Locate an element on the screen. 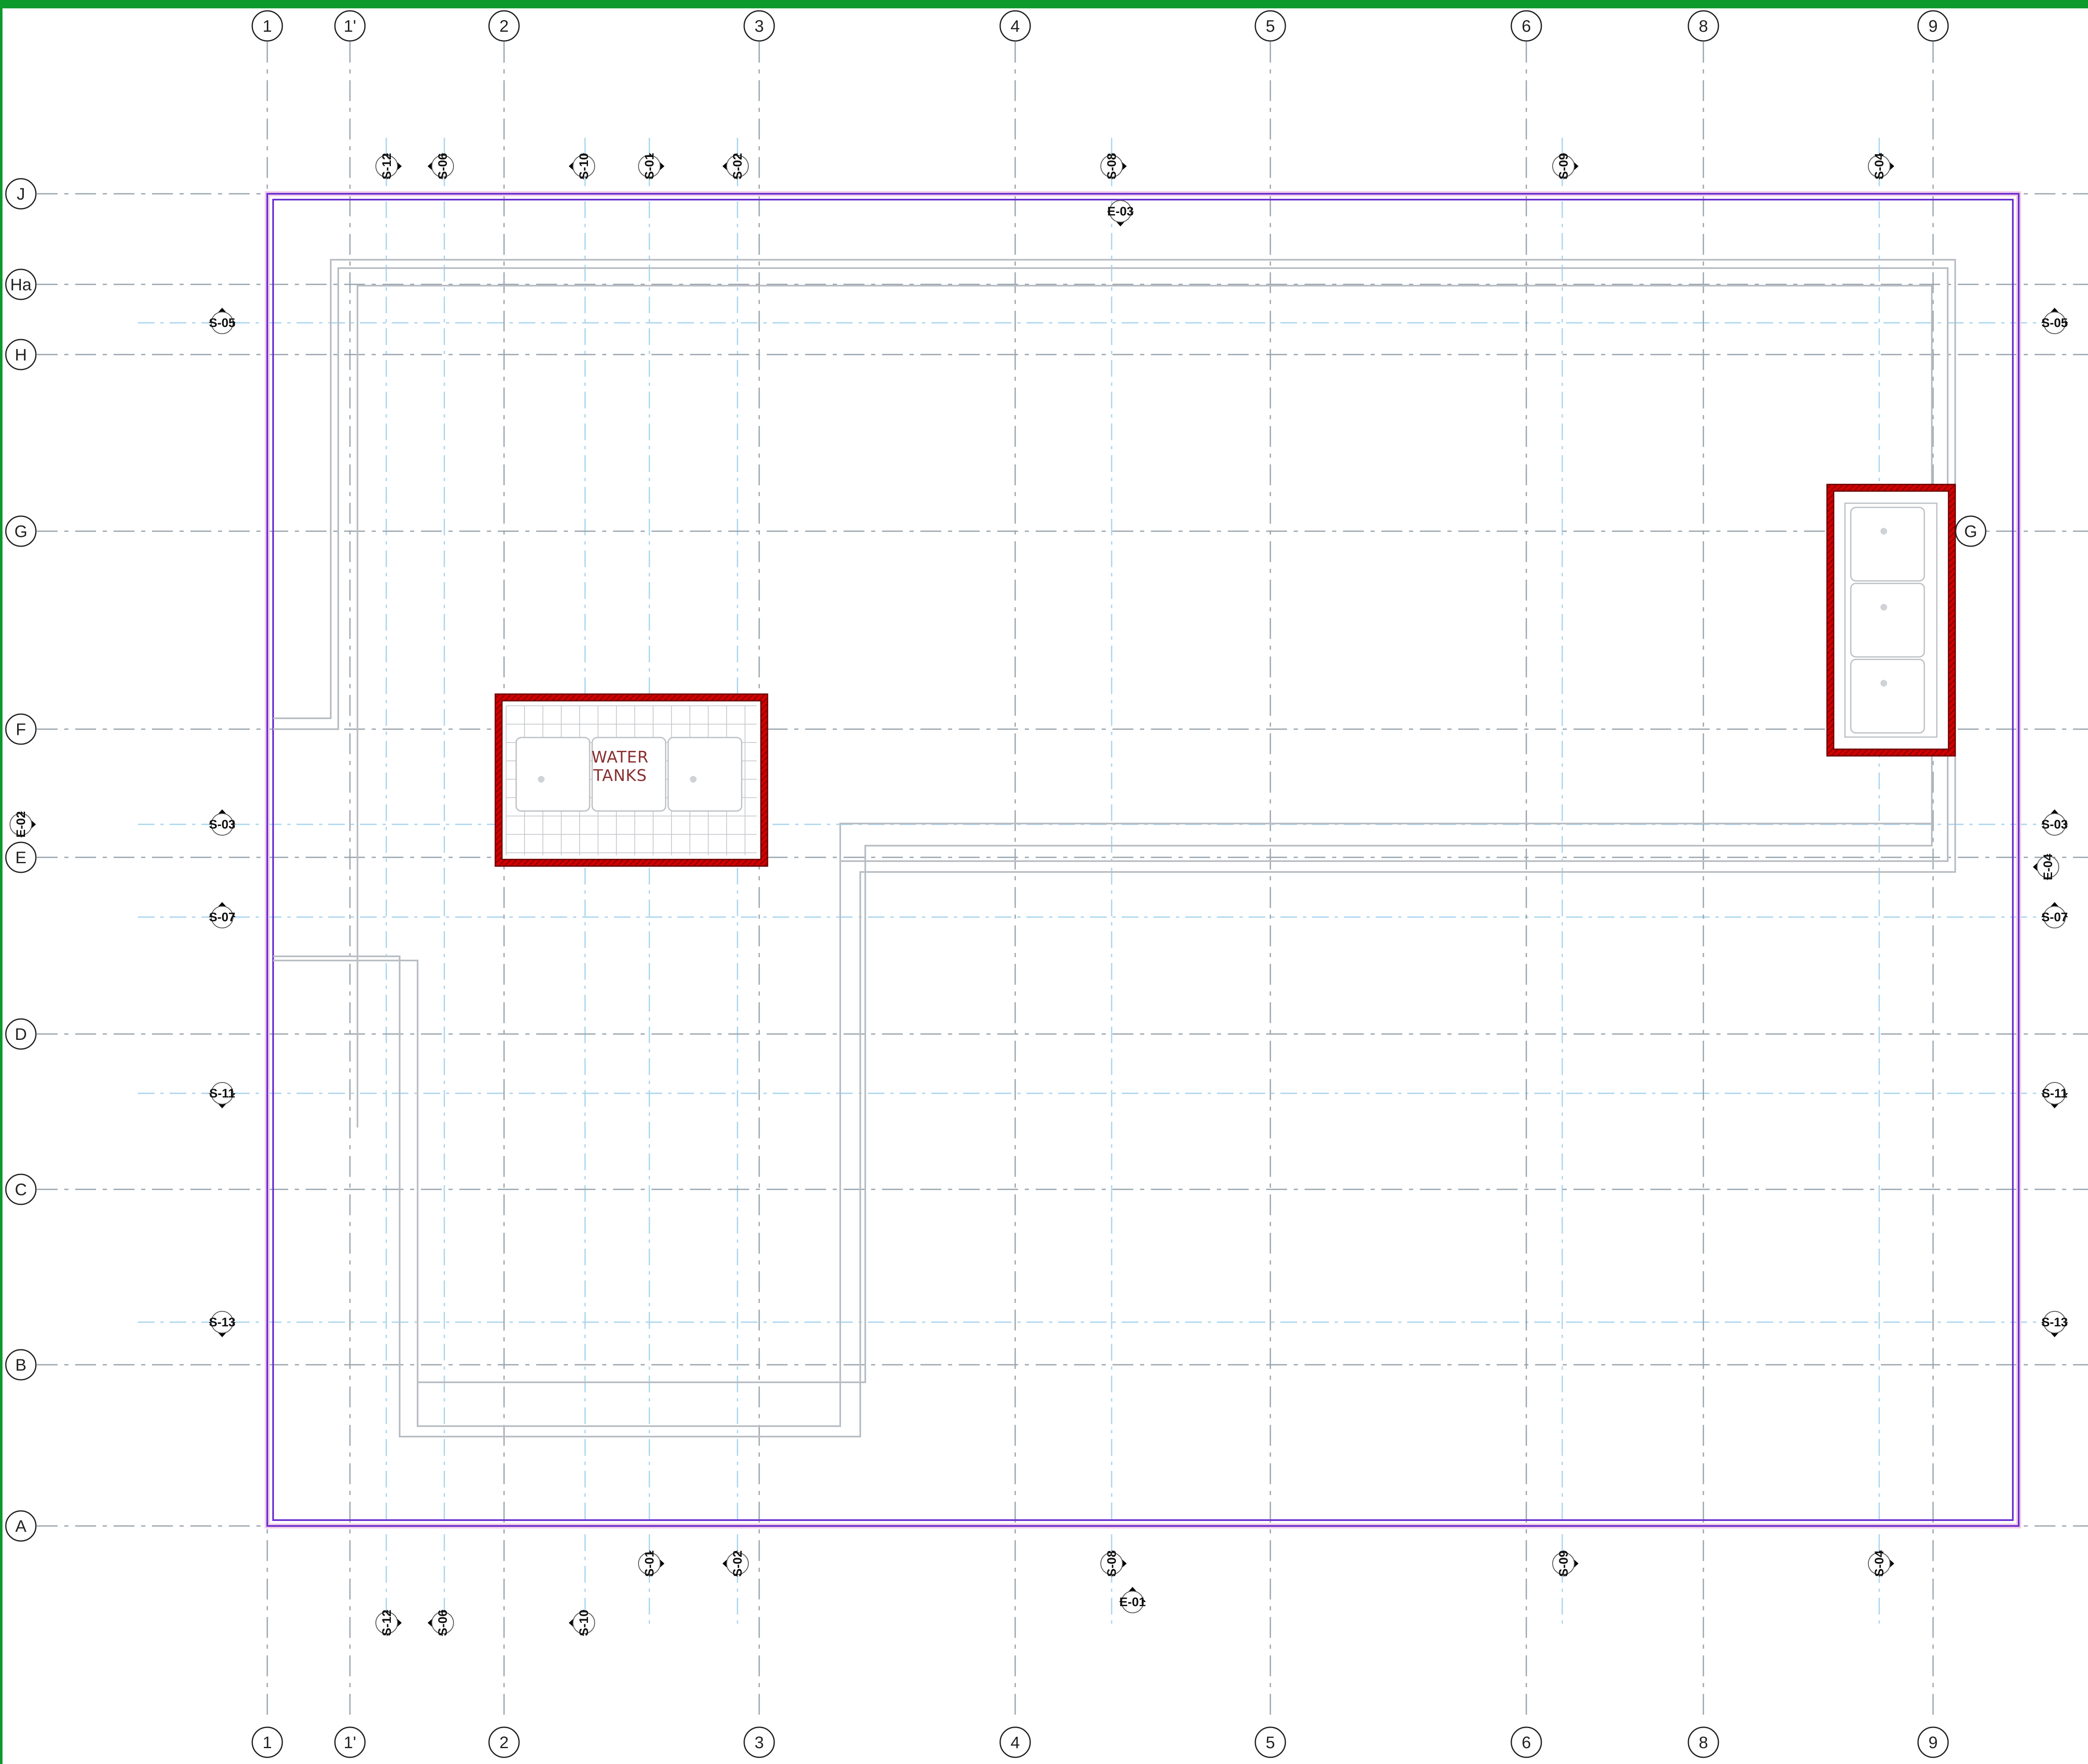 The height and width of the screenshot is (1764, 2088). grid-bubble-top-6-circle is located at coordinates (1526, 26).